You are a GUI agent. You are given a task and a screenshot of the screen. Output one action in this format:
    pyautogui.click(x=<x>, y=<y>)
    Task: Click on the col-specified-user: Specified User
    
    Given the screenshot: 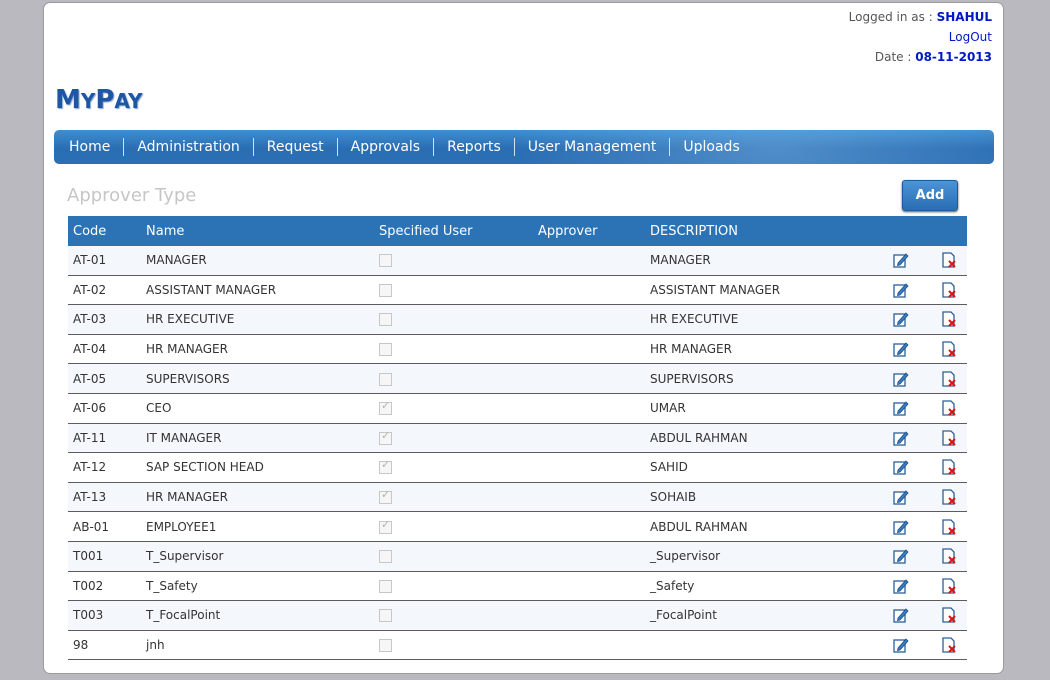 What is the action you would take?
    pyautogui.click(x=426, y=231)
    